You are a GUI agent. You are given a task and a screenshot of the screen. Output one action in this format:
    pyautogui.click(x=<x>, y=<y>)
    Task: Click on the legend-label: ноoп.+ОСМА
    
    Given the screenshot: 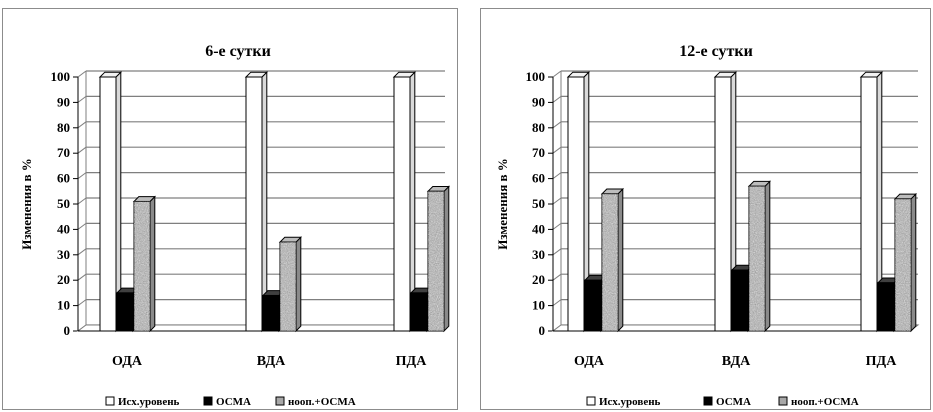 What is the action you would take?
    pyautogui.click(x=322, y=402)
    